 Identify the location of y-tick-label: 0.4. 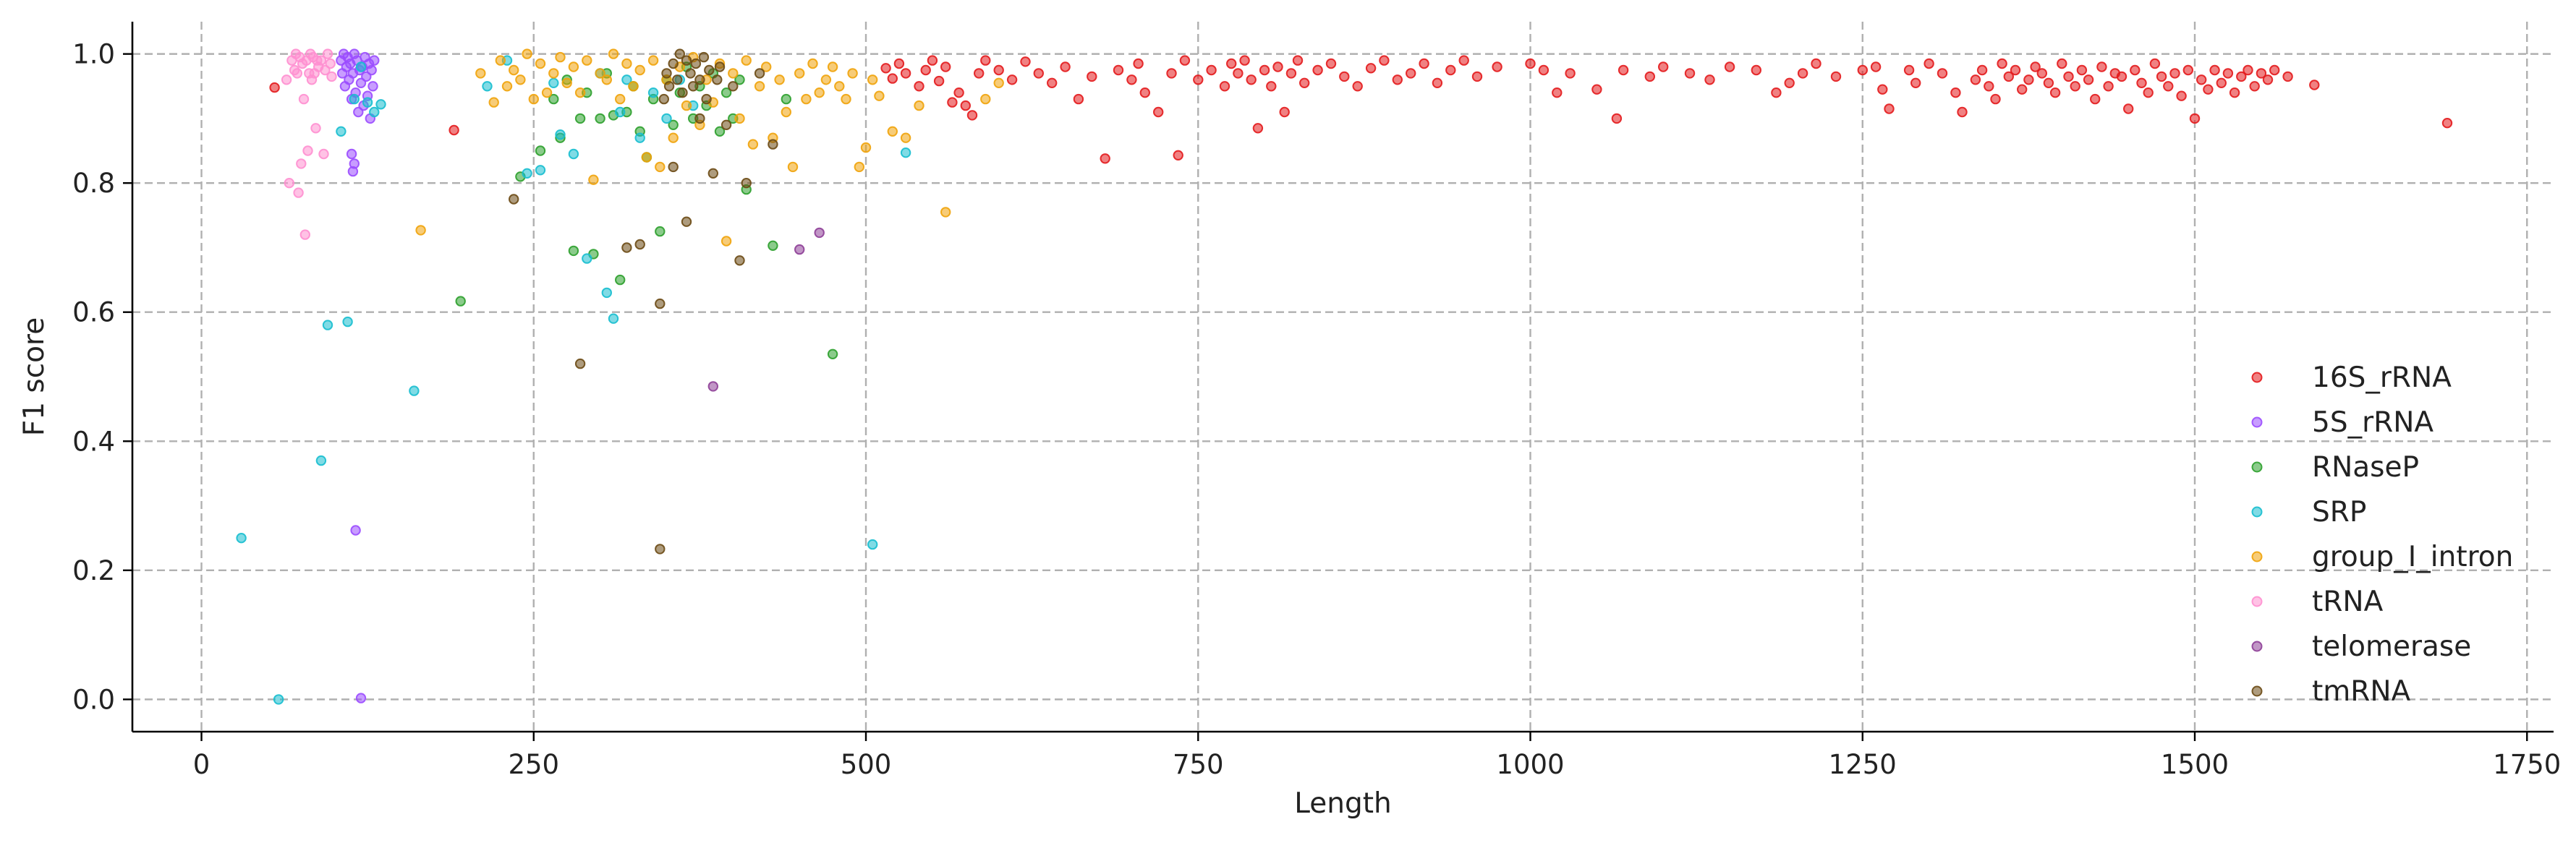
(93, 441).